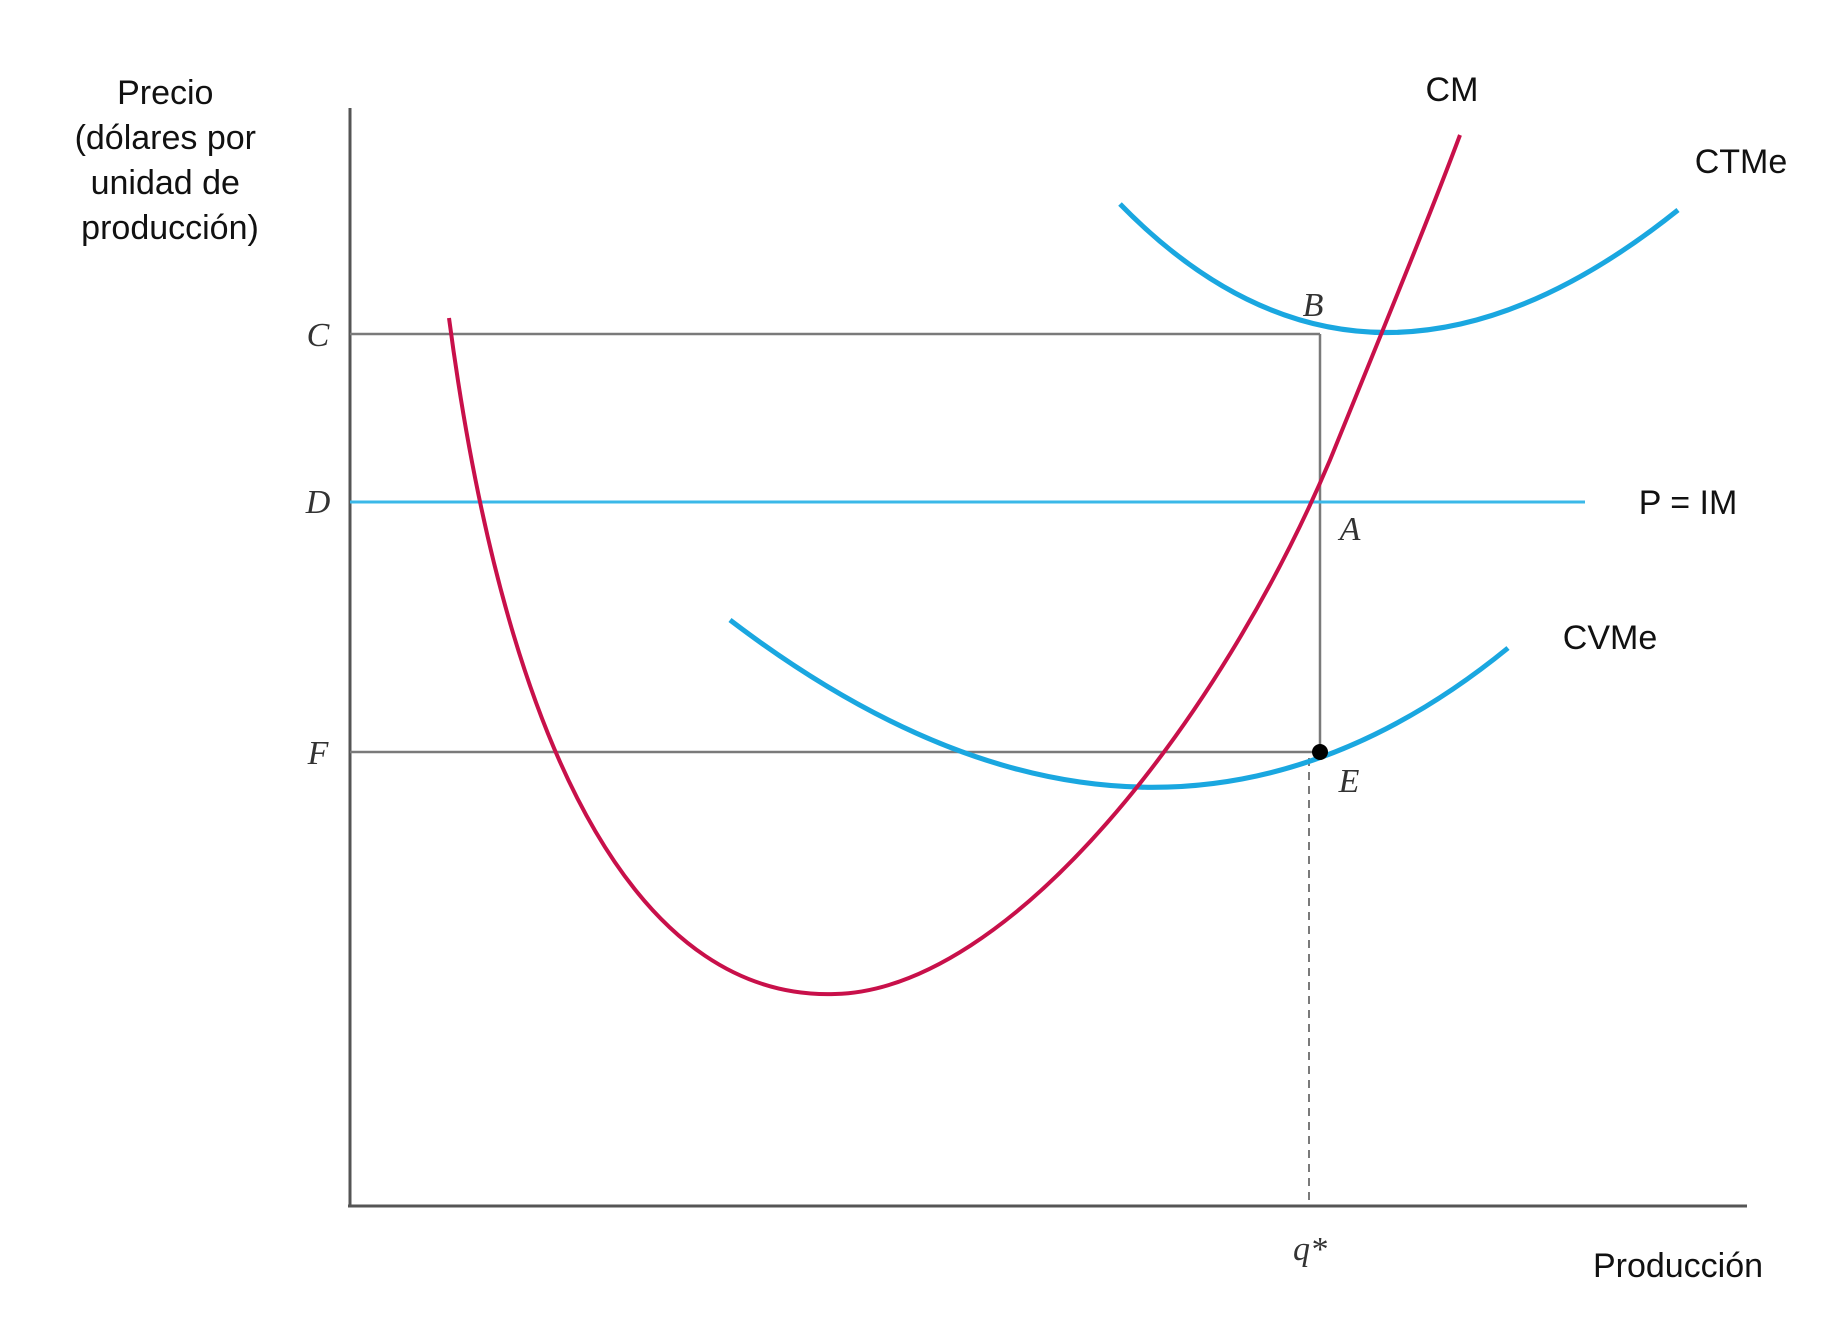 The width and height of the screenshot is (1837, 1323). I want to click on cm-label: CM, so click(1452, 90).